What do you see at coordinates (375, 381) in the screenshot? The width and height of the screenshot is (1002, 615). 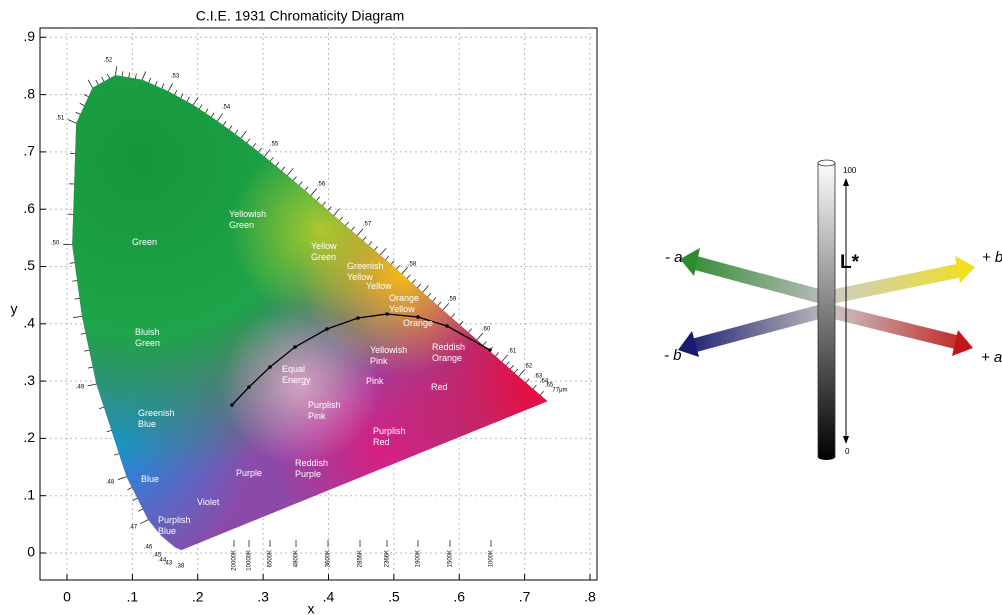 I see `region-label: Pink` at bounding box center [375, 381].